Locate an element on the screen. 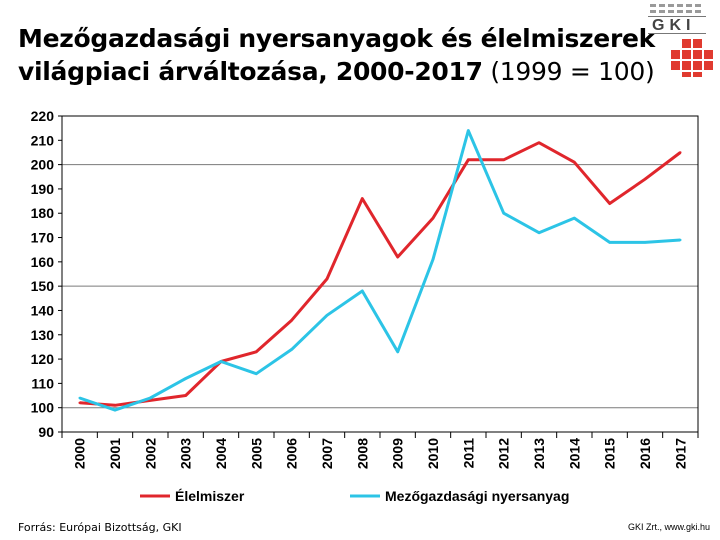 This screenshot has width=720, height=540. legend-label-1: Élelmiszer is located at coordinates (210, 496).